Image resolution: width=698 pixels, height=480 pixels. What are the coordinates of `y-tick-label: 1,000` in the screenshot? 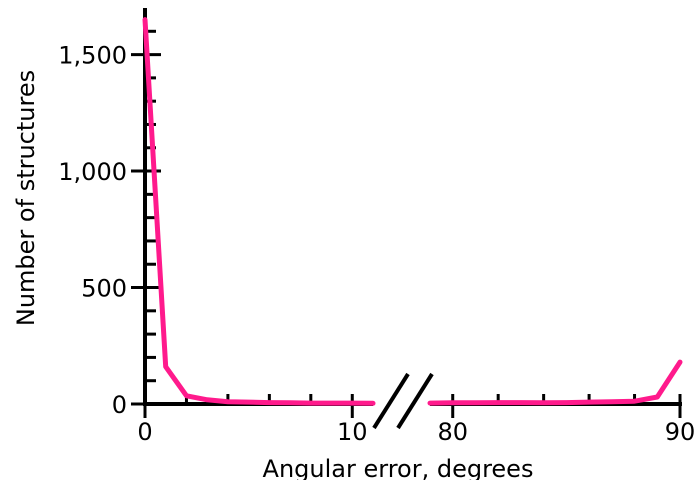 It's located at (92, 172).